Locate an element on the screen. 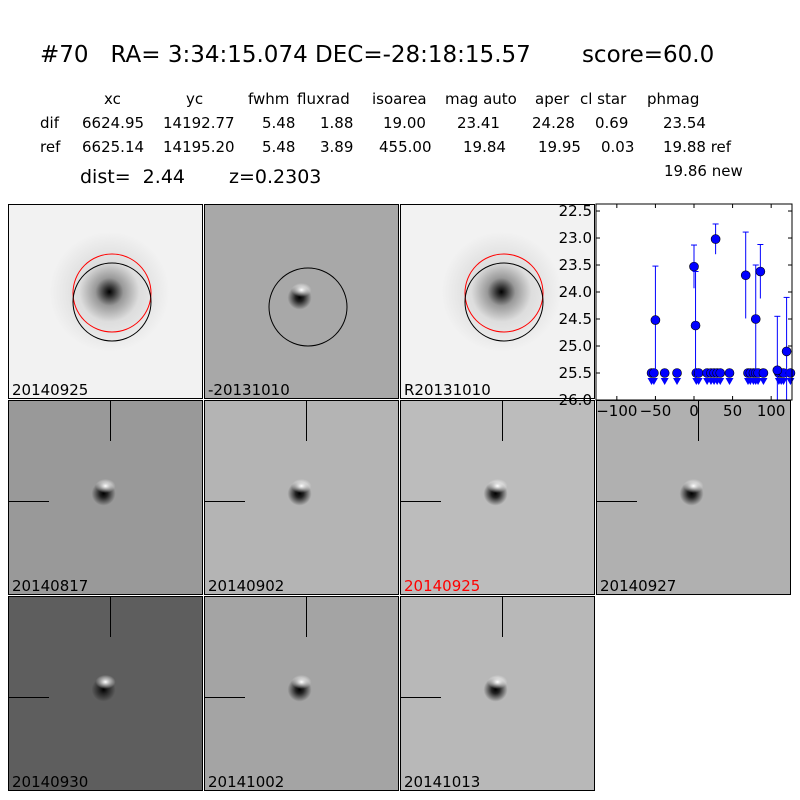 The image size is (800, 800). table-cell: 1.88 is located at coordinates (337, 123).